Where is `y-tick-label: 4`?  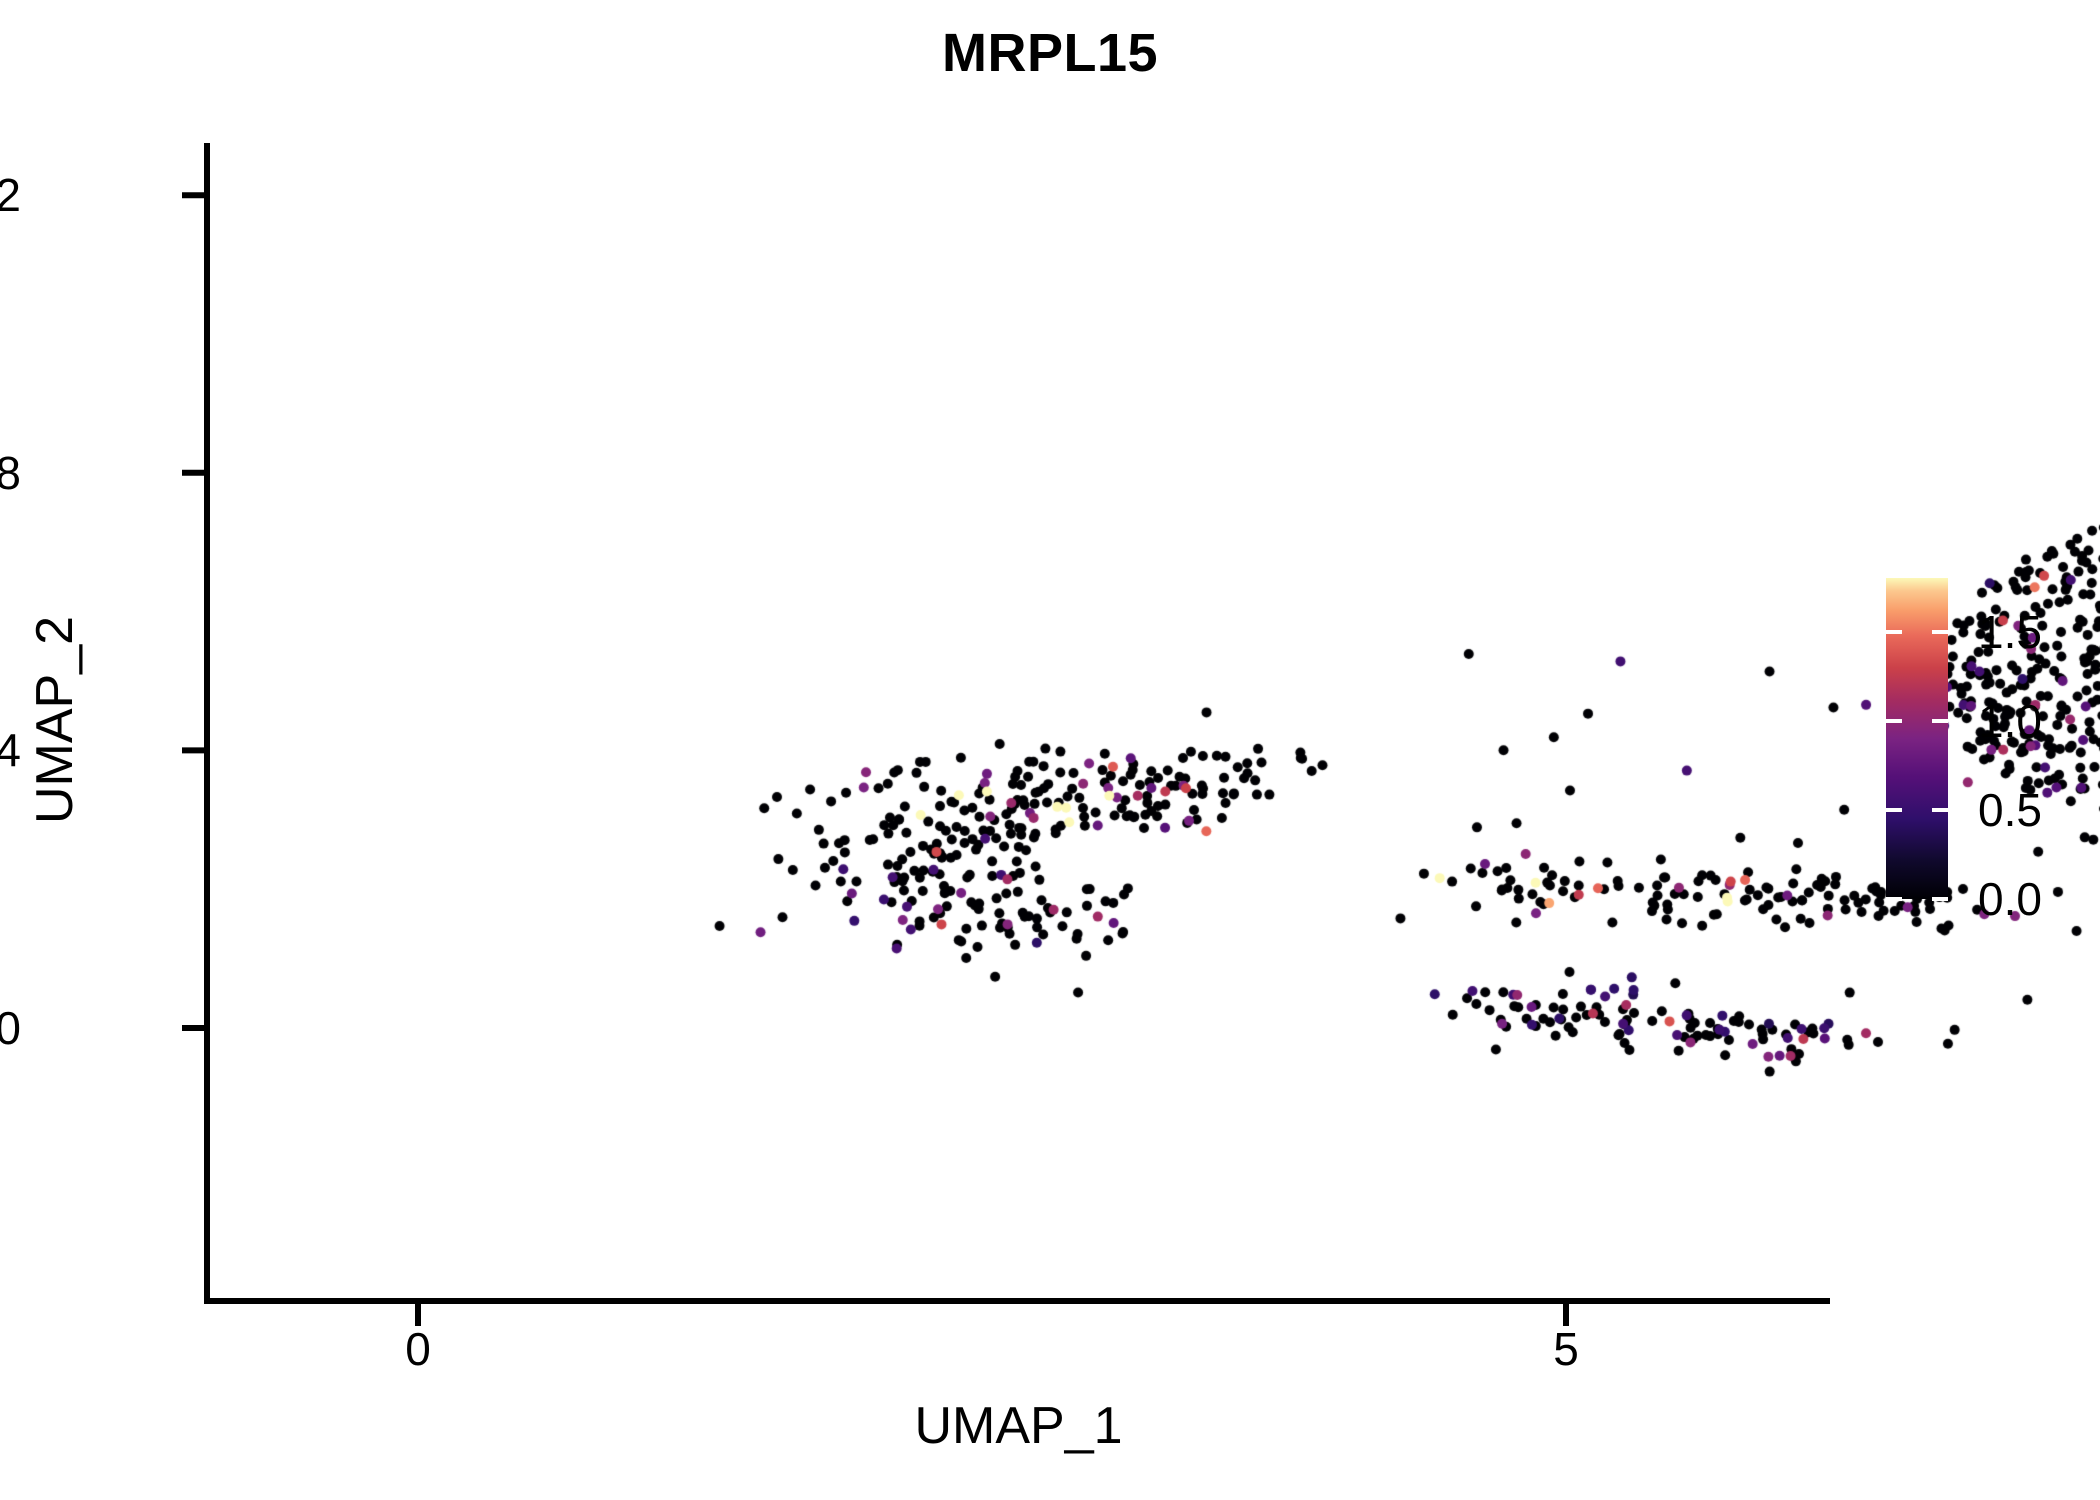 y-tick-label: 4 is located at coordinates (10, 750).